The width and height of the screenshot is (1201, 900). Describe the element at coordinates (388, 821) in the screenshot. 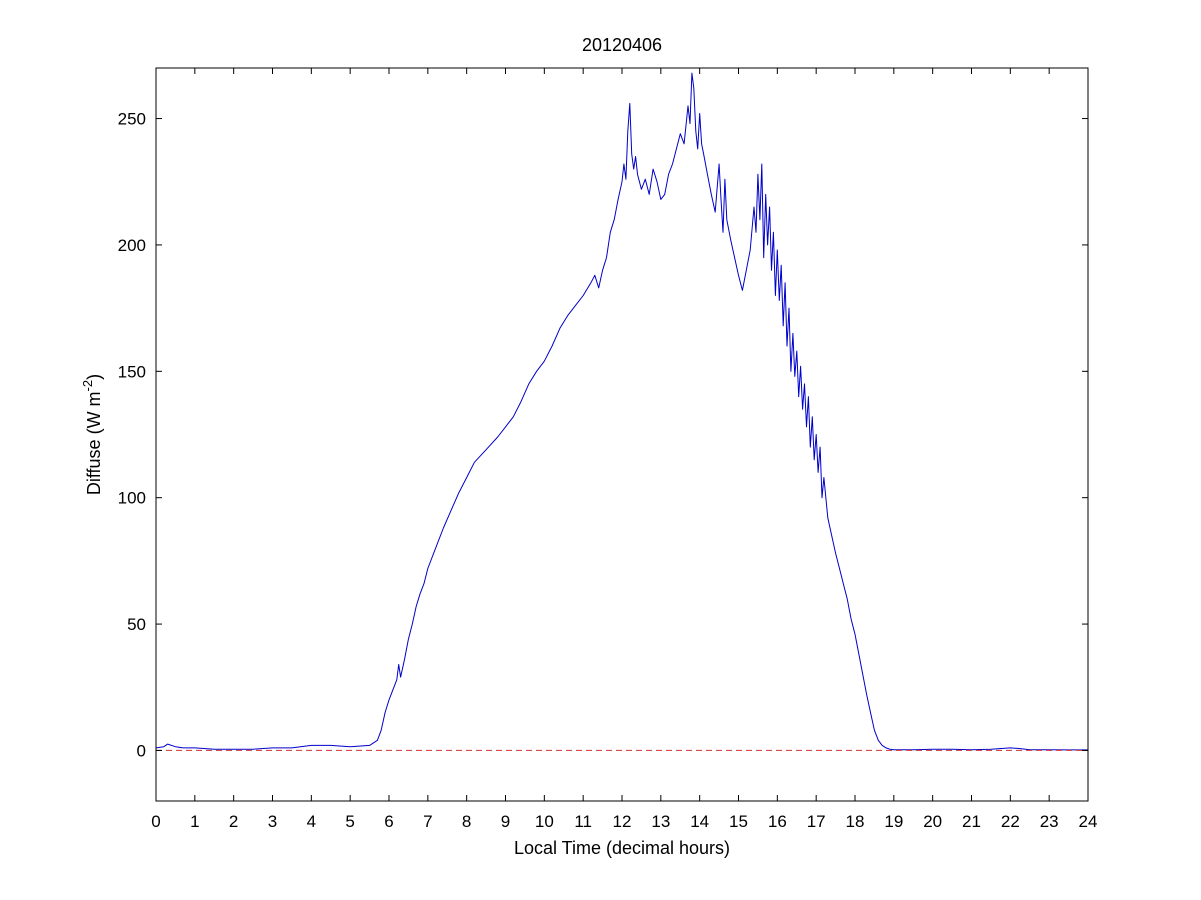

I see `x-tick-label-6: 6` at that location.